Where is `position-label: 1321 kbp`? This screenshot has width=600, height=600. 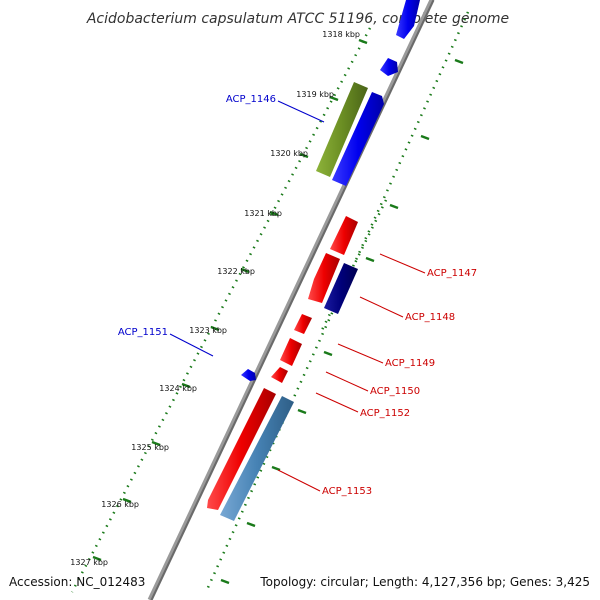
position-label: 1321 kbp is located at coordinates (263, 213).